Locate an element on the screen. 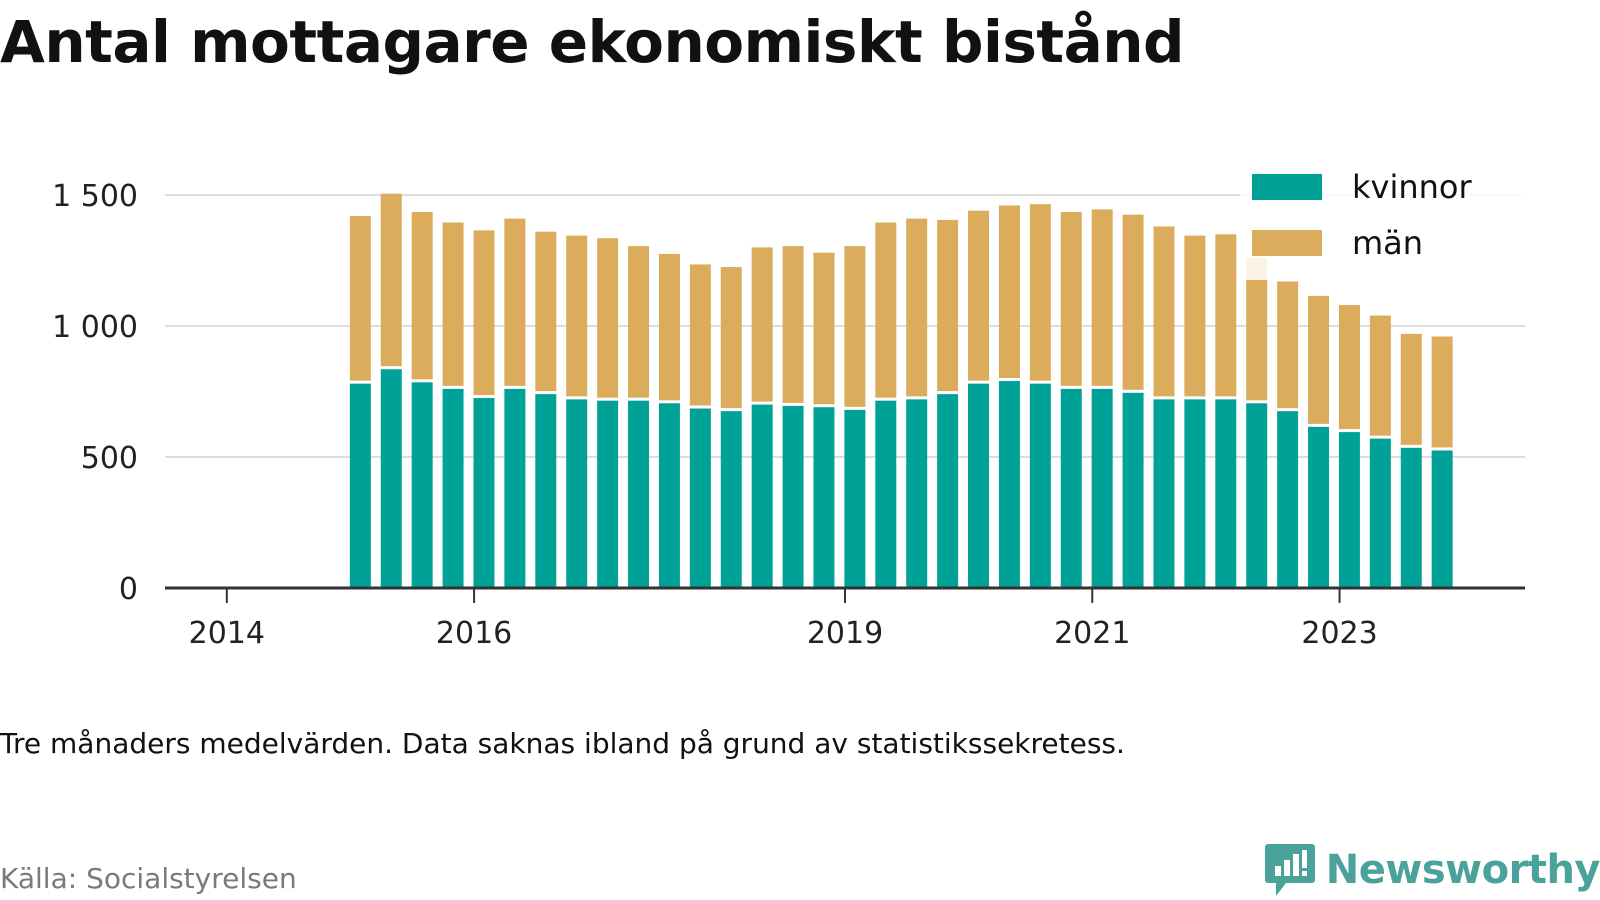  brand-name: Newsworthy is located at coordinates (1462, 870).